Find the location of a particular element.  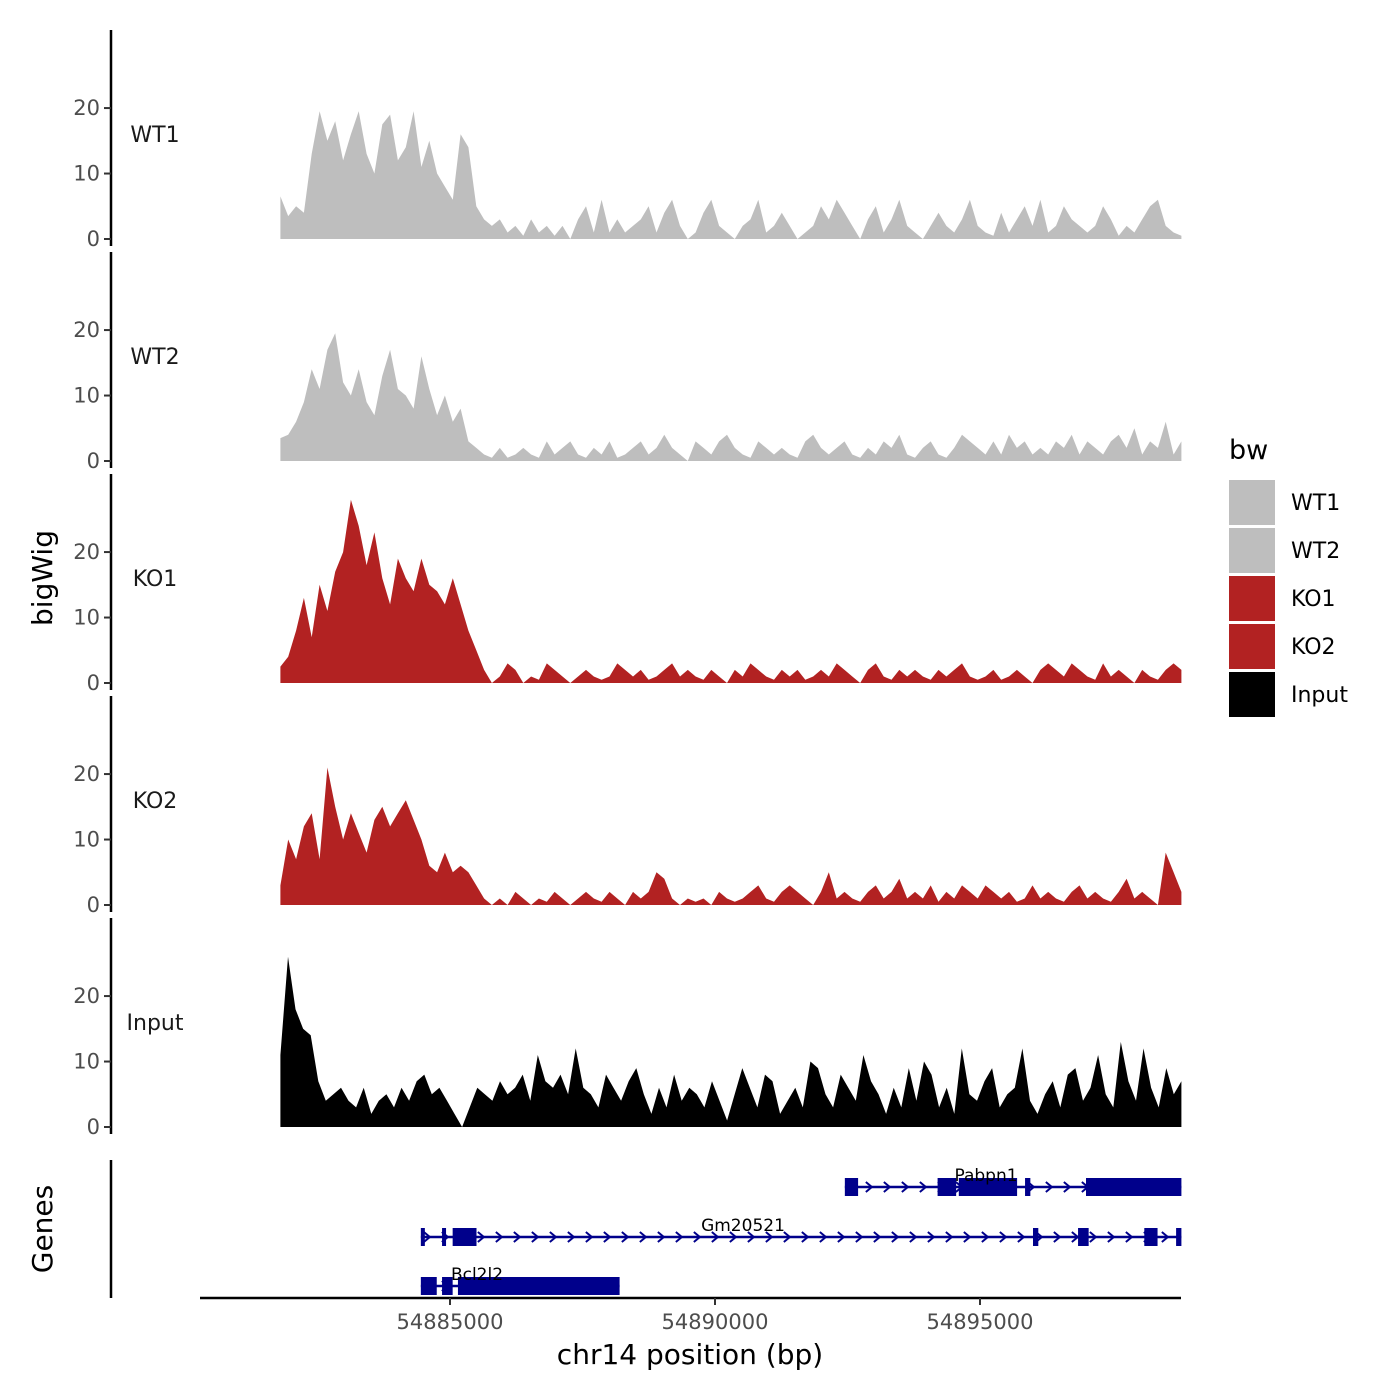

signal-area-ko2 is located at coordinates (731, 836).